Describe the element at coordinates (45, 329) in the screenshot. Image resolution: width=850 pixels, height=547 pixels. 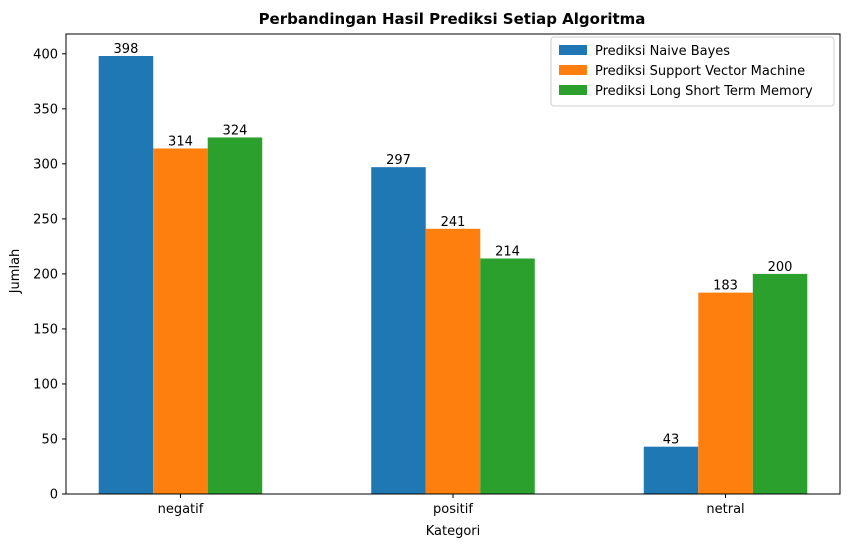
I see `y-tick-label: 150` at that location.